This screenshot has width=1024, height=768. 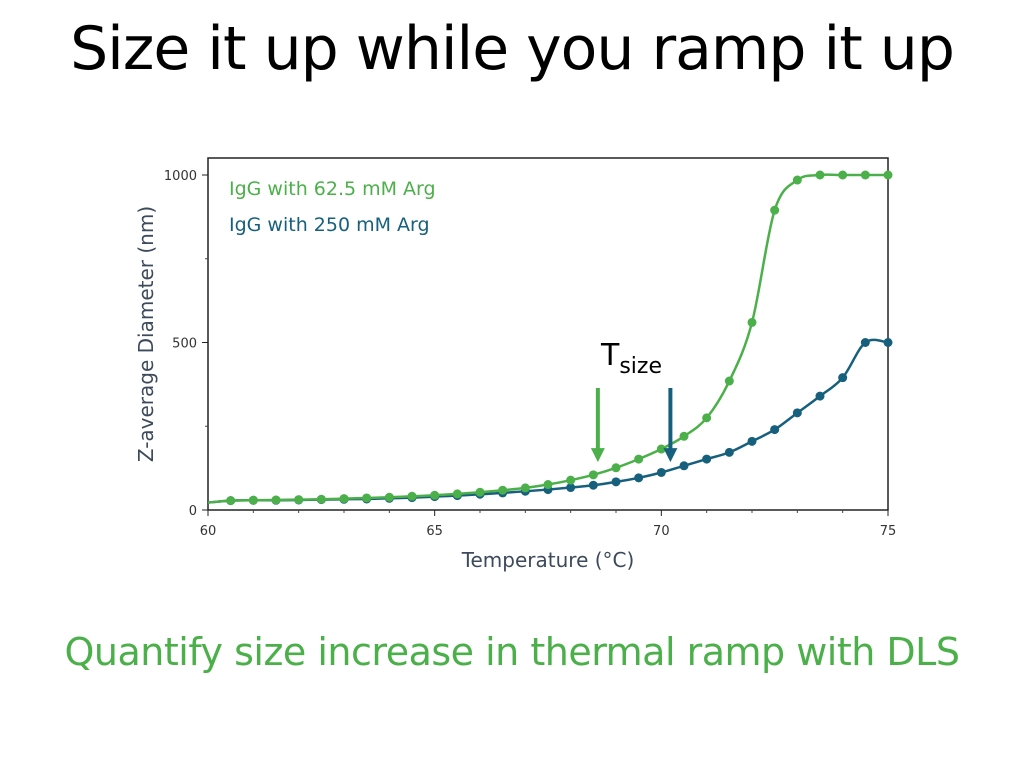 What do you see at coordinates (548, 560) in the screenshot?
I see `x-axis-label: Temperature (°C)` at bounding box center [548, 560].